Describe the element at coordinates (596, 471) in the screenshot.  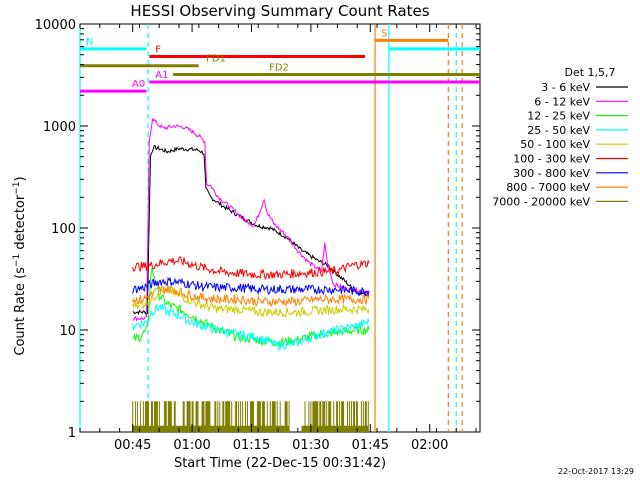
I see `timestamp: 22-Oct-2017 13:29` at that location.